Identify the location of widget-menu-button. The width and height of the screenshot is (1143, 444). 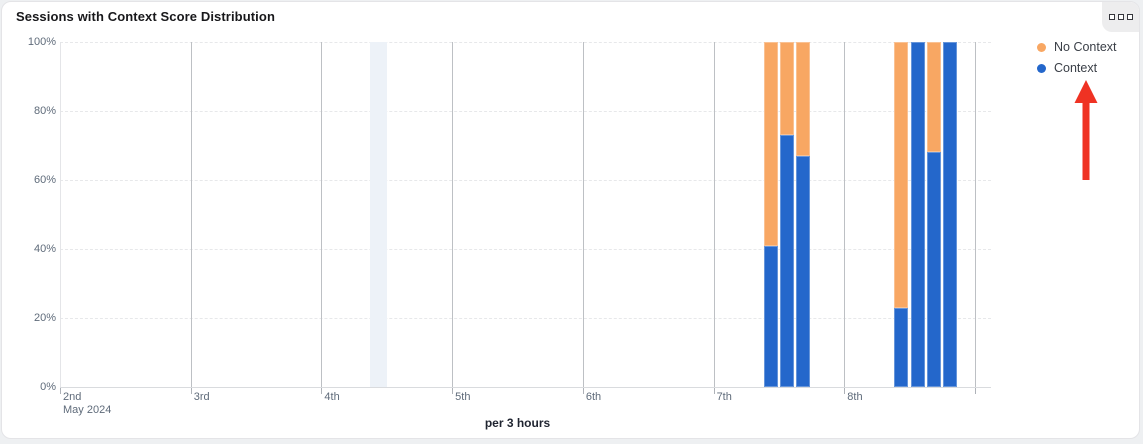
(1120, 17).